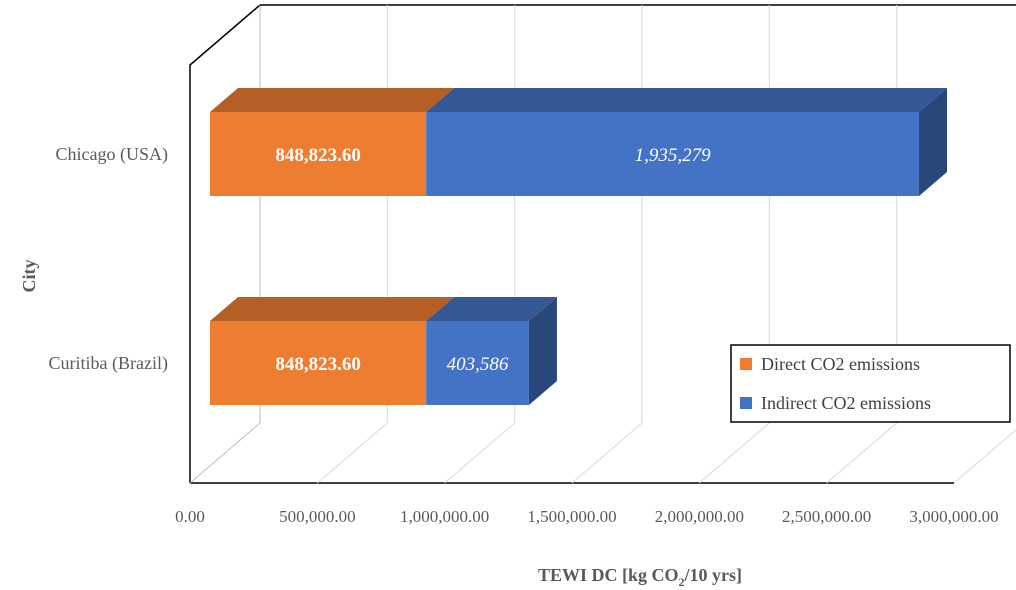 The image size is (1016, 590). I want to click on legend-label-indirect: Indirect CO2 emissions, so click(846, 403).